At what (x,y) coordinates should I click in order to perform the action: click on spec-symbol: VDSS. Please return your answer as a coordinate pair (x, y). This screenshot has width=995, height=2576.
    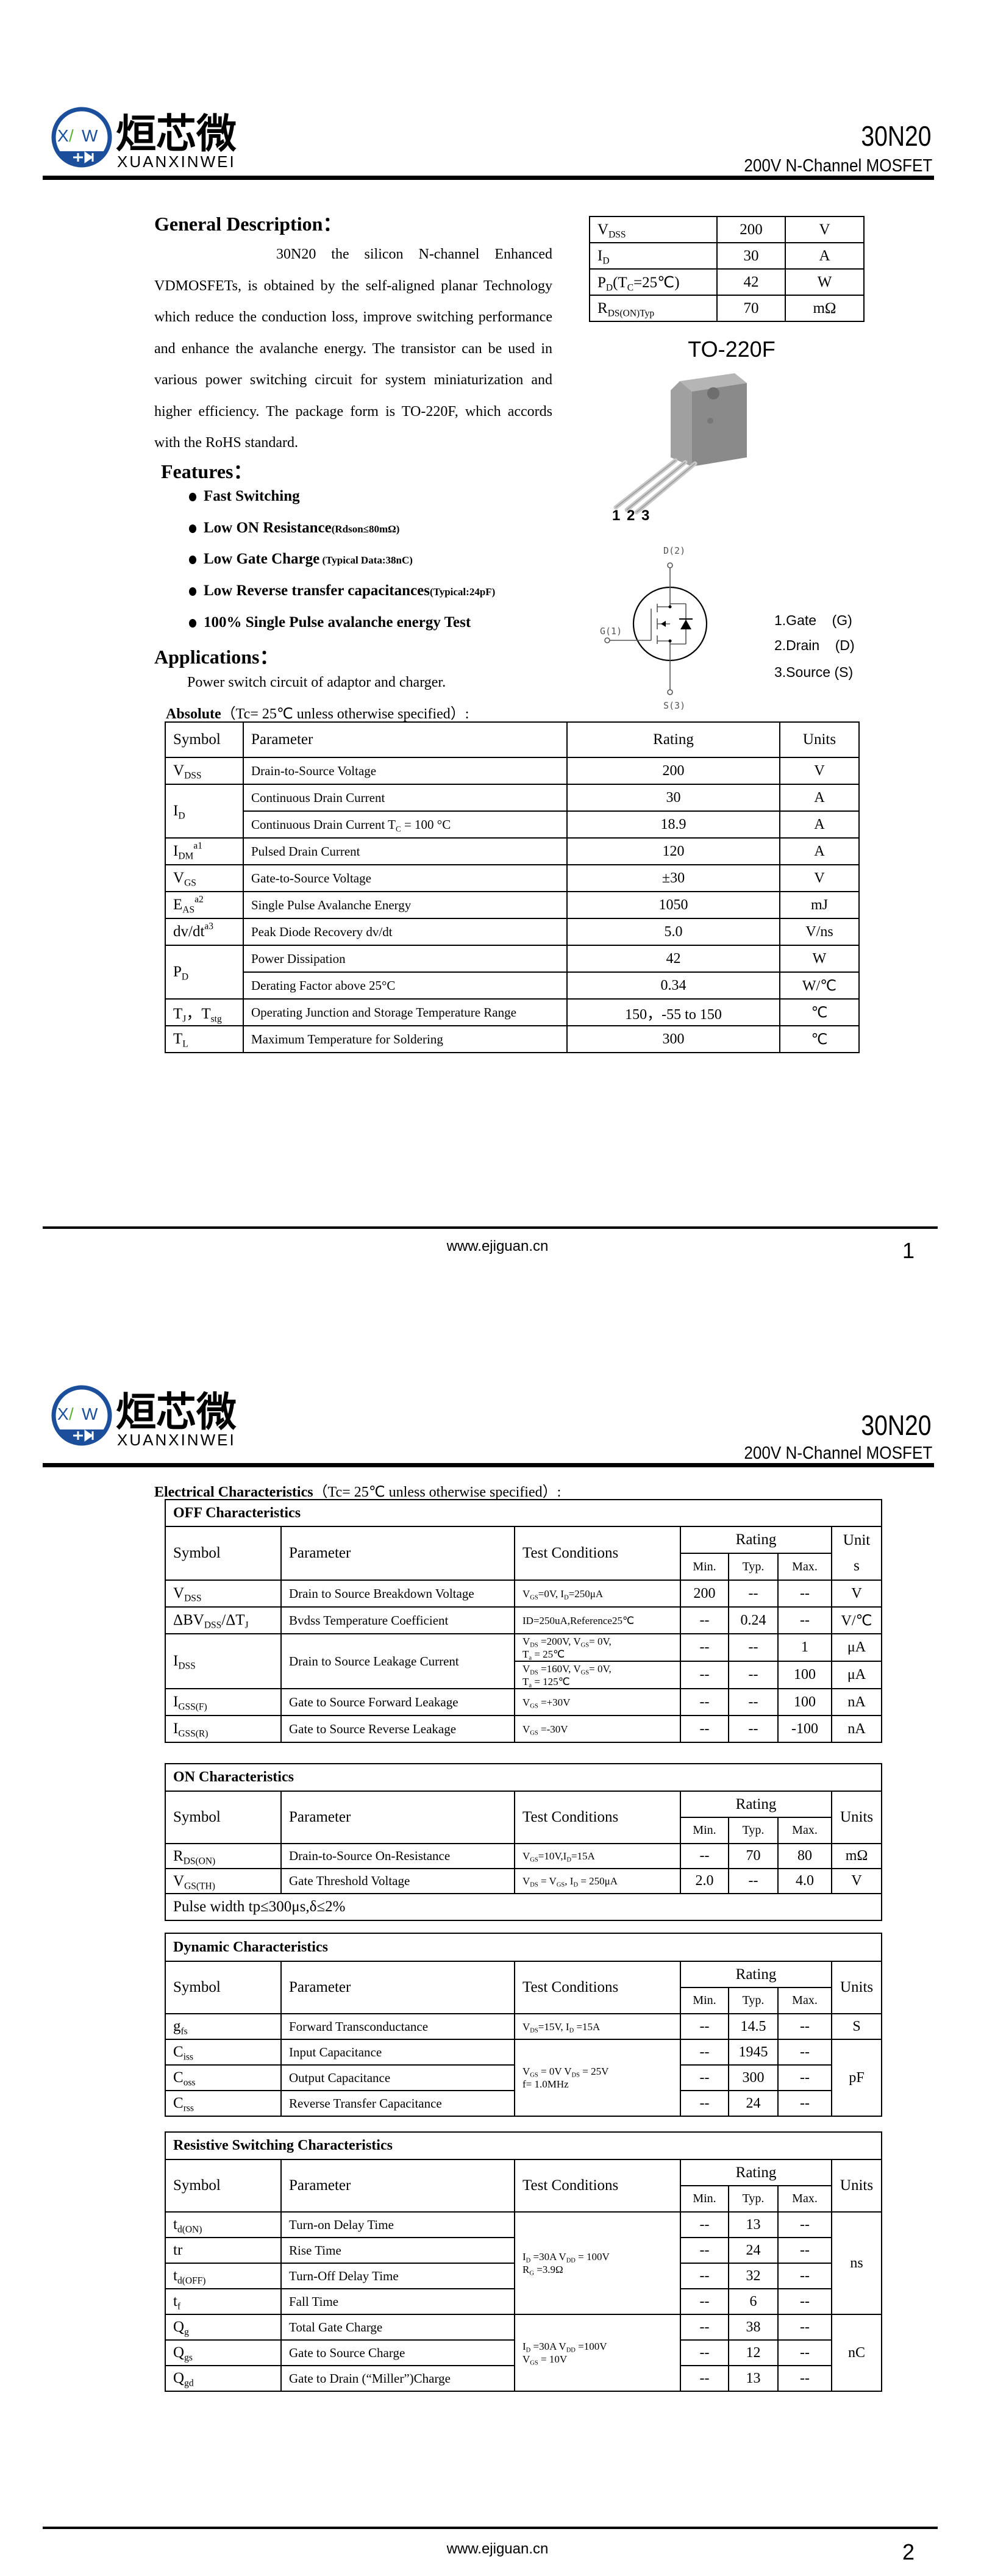
    Looking at the image, I should click on (654, 229).